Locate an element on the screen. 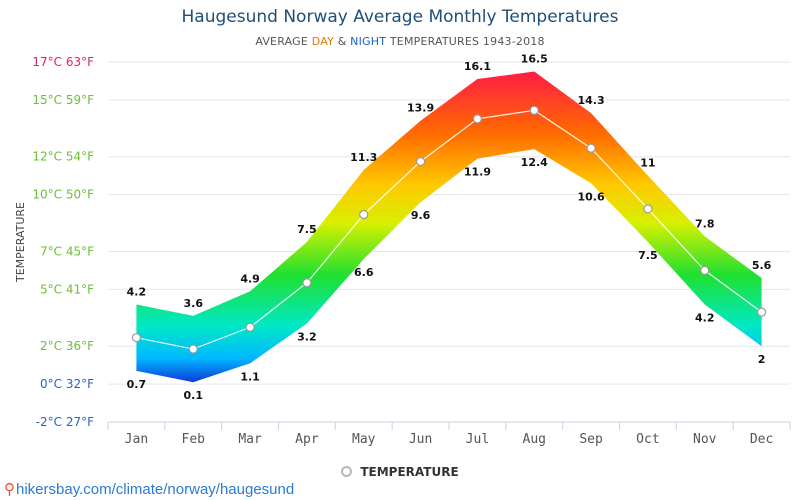 Image resolution: width=800 pixels, height=500 pixels. night-value-label: 4.2 is located at coordinates (705, 318).